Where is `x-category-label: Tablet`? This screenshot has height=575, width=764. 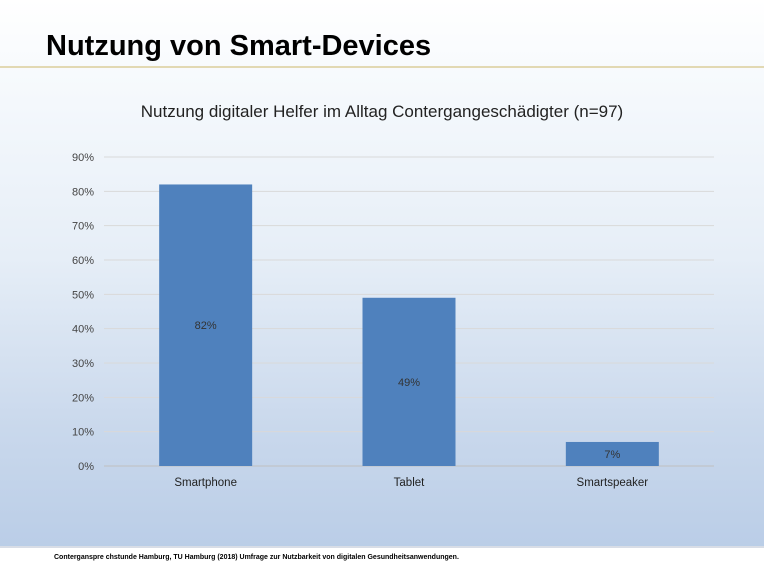 x-category-label: Tablet is located at coordinates (409, 483).